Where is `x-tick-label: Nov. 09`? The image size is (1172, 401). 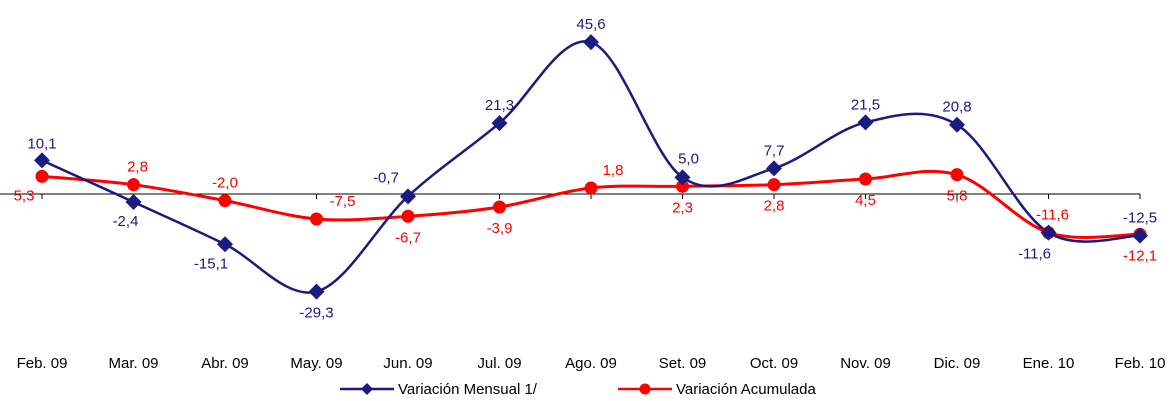 x-tick-label: Nov. 09 is located at coordinates (865, 363).